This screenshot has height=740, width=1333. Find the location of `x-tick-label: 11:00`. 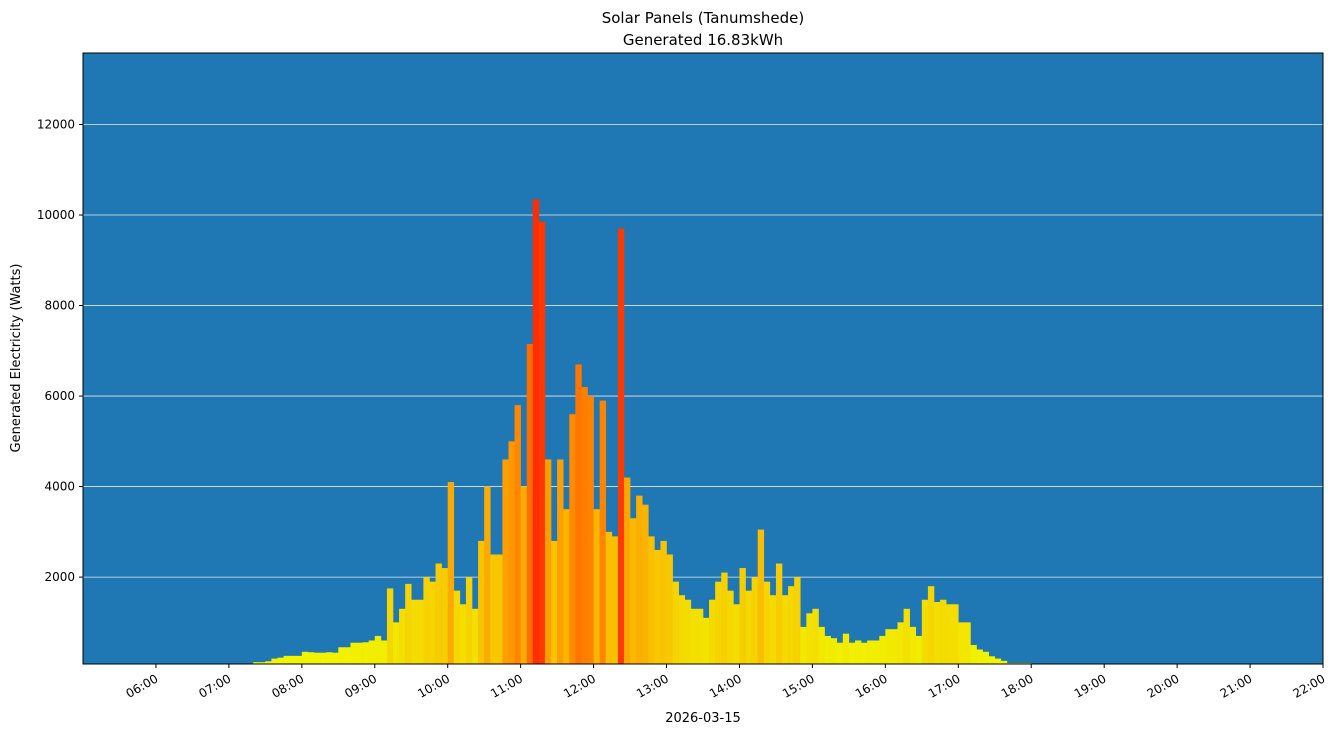

x-tick-label: 11:00 is located at coordinates (506, 685).